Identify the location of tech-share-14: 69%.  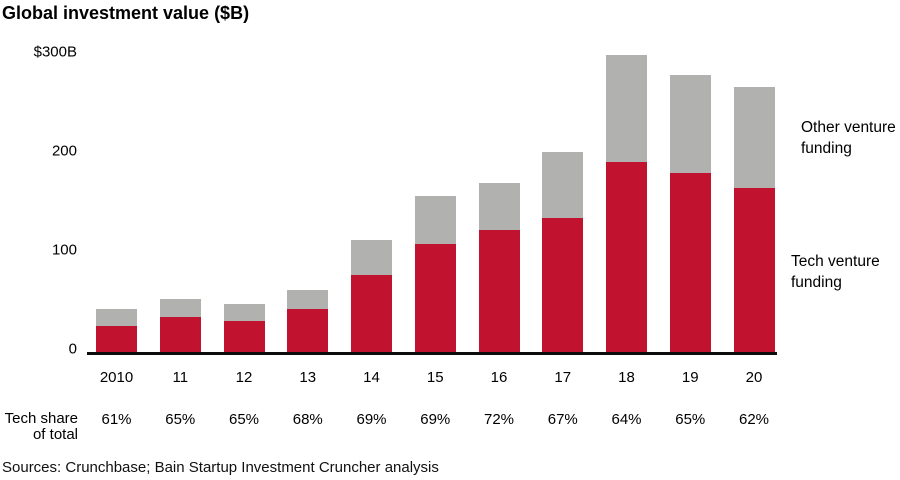
(371, 419).